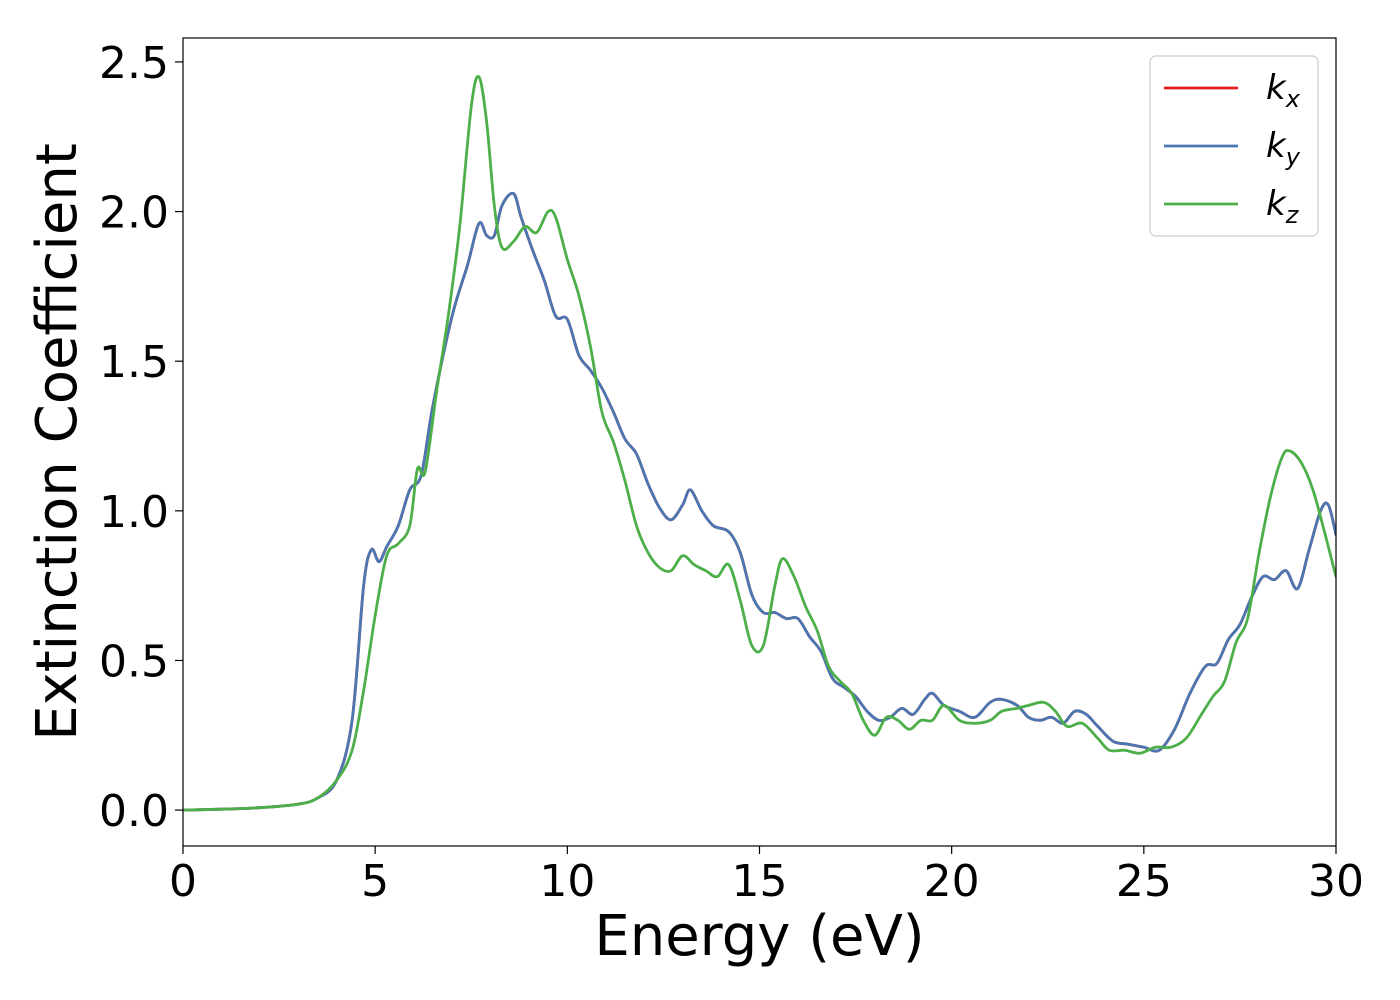 The height and width of the screenshot is (1000, 1400). I want to click on y-axis: 0.0 0.5 1.0 1.5 2.0 2.5, so click(141, 437).